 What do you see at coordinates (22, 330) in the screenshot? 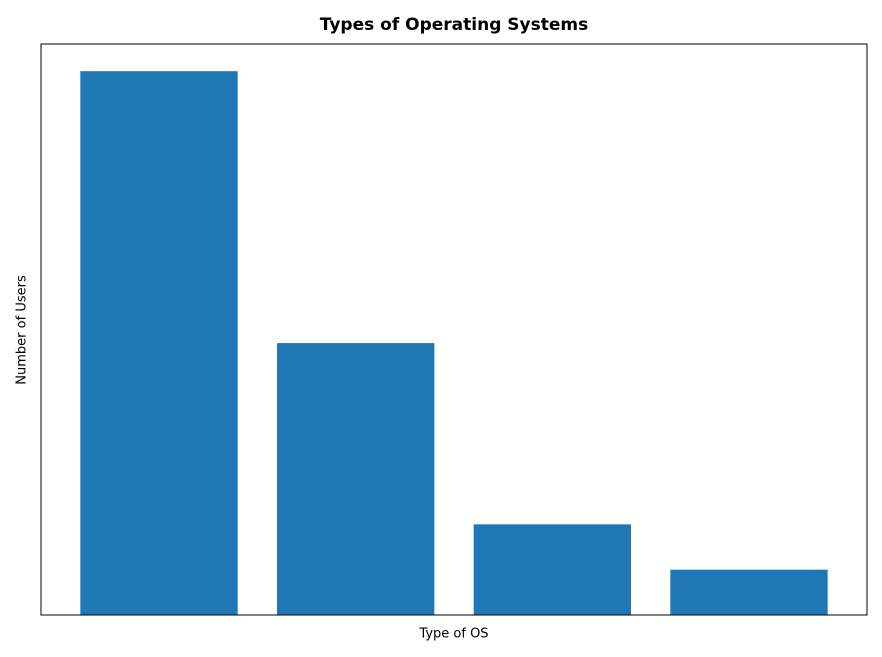
I see `y-axis-label: Number of Users` at bounding box center [22, 330].